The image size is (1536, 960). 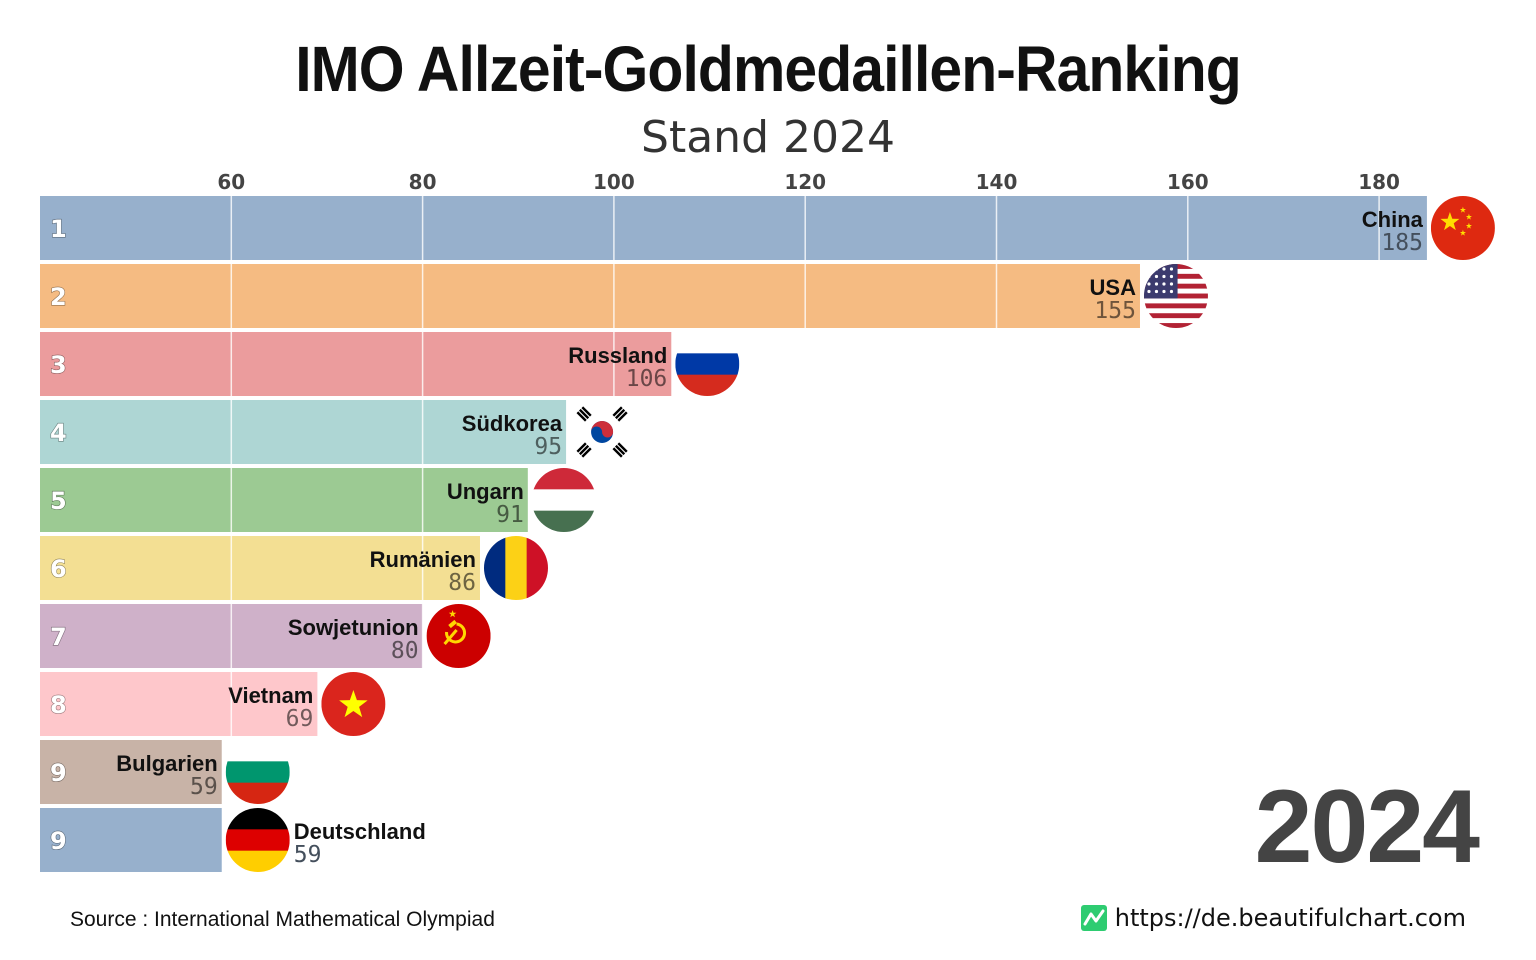 What do you see at coordinates (257, 840) in the screenshot?
I see `flag-germany-icon` at bounding box center [257, 840].